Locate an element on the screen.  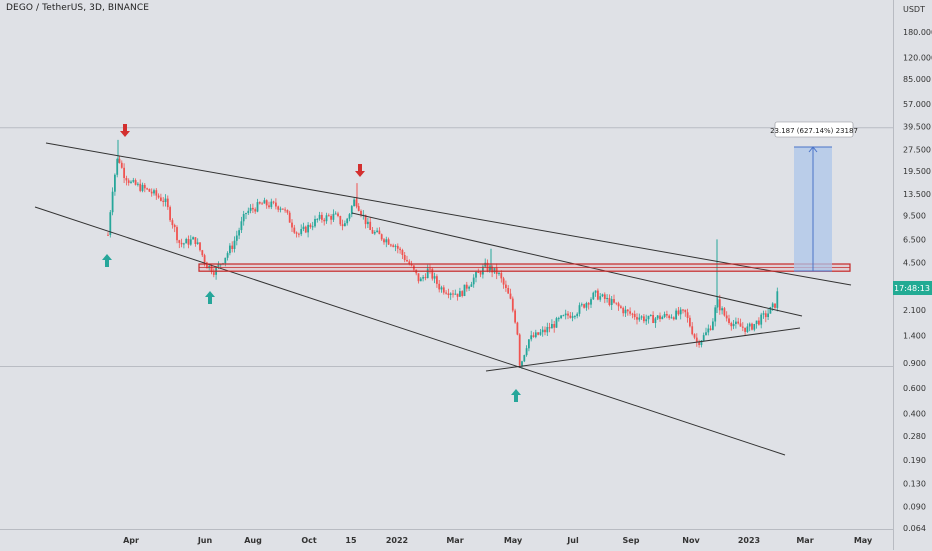
price-tick-label: 4.500 is located at coordinates (914, 262).